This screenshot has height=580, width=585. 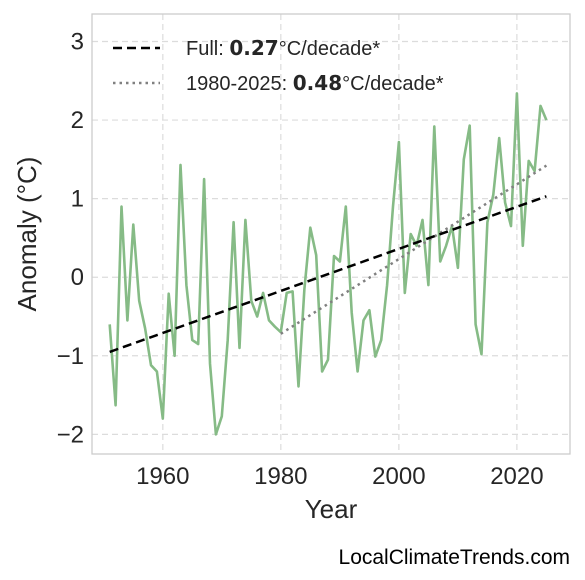 What do you see at coordinates (330, 49) in the screenshot?
I see `legend-full-suffix: °C/decade*` at bounding box center [330, 49].